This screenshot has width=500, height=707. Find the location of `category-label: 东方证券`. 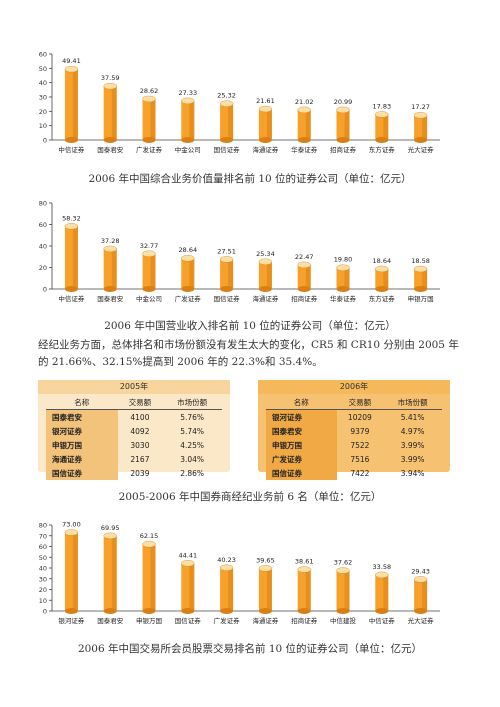

category-label: 东方证券 is located at coordinates (382, 298).